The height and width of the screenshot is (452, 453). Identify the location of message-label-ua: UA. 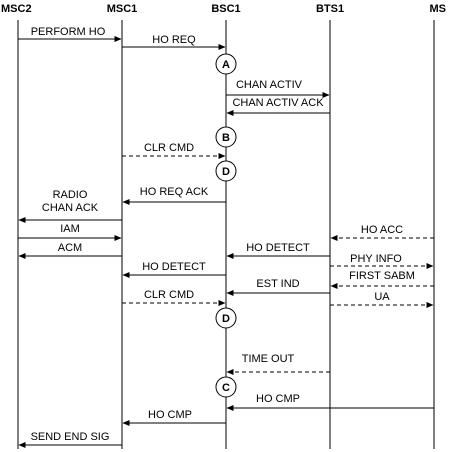
(382, 297).